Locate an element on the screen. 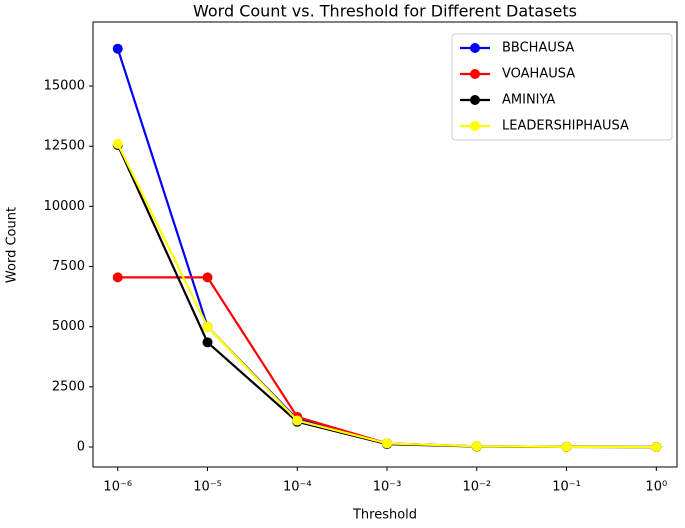  y-tick-label: 7500 is located at coordinates (68, 266).